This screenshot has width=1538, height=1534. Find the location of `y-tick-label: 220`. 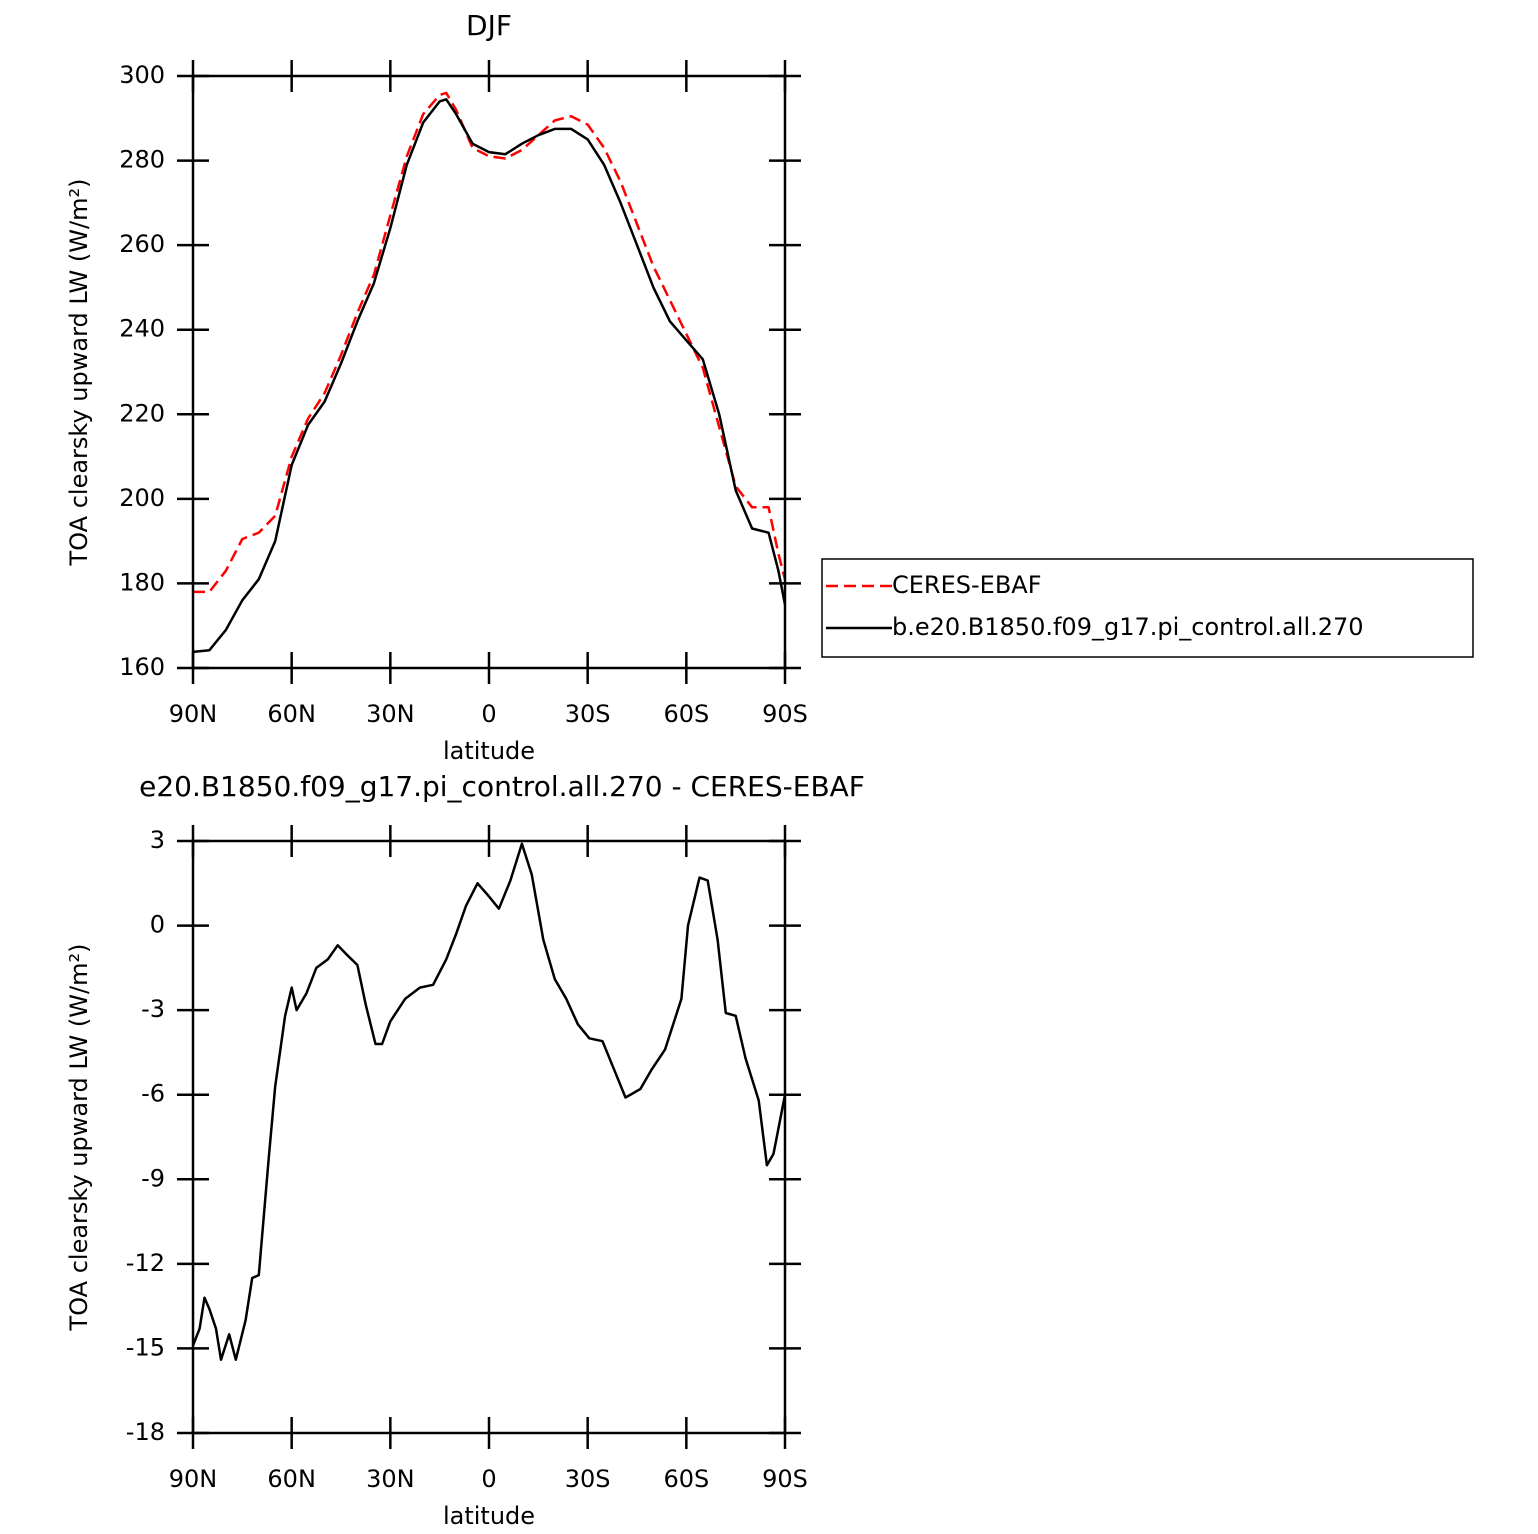

y-tick-label: 220 is located at coordinates (142, 413).